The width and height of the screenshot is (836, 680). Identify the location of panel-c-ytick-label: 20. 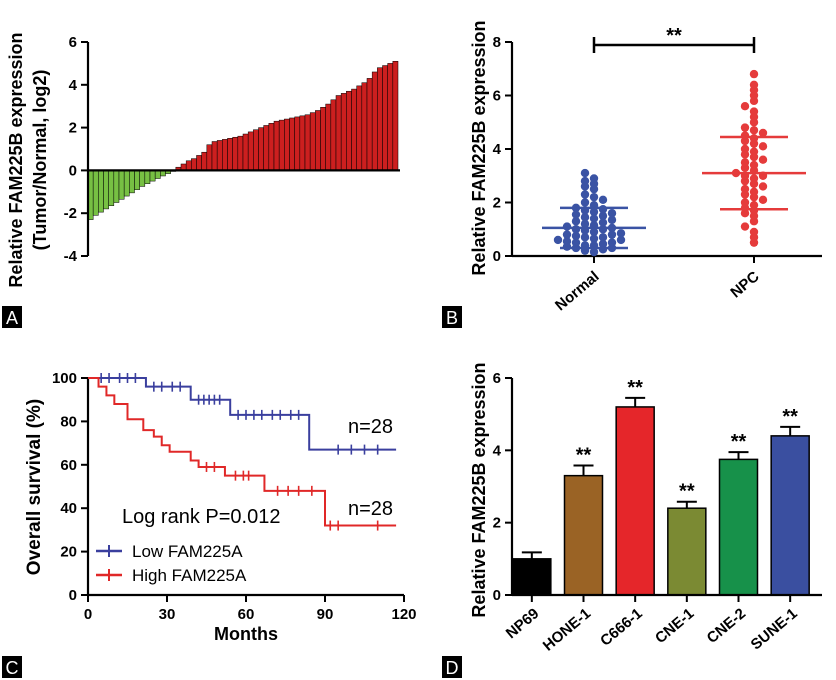
(68, 552).